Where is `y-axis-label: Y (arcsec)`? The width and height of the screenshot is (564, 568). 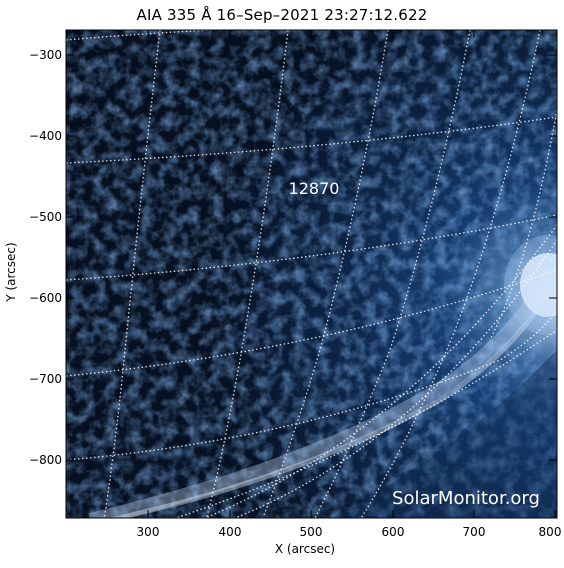
y-axis-label: Y (arcsec) is located at coordinates (11, 272).